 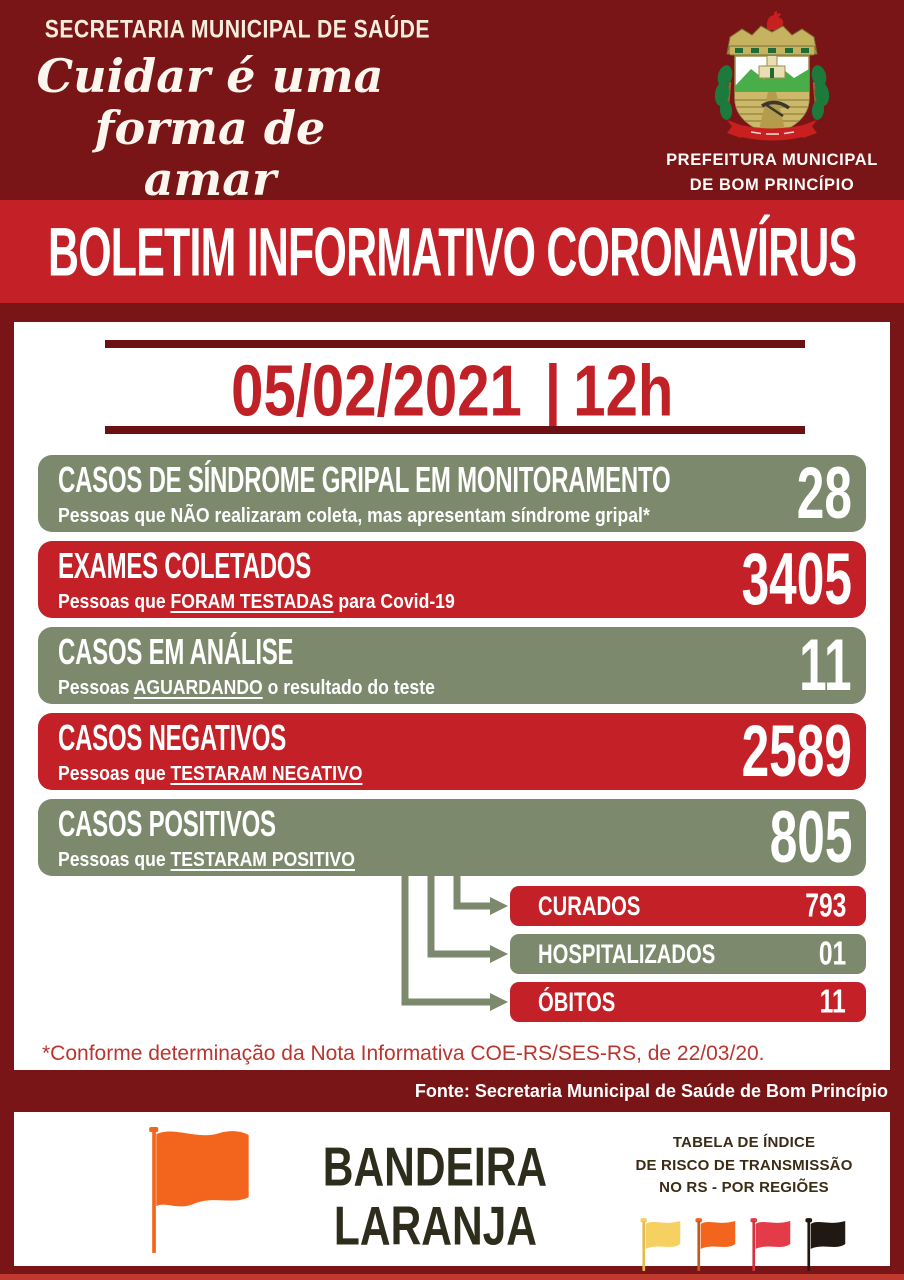 I want to click on tree-icons, so click(x=772, y=92).